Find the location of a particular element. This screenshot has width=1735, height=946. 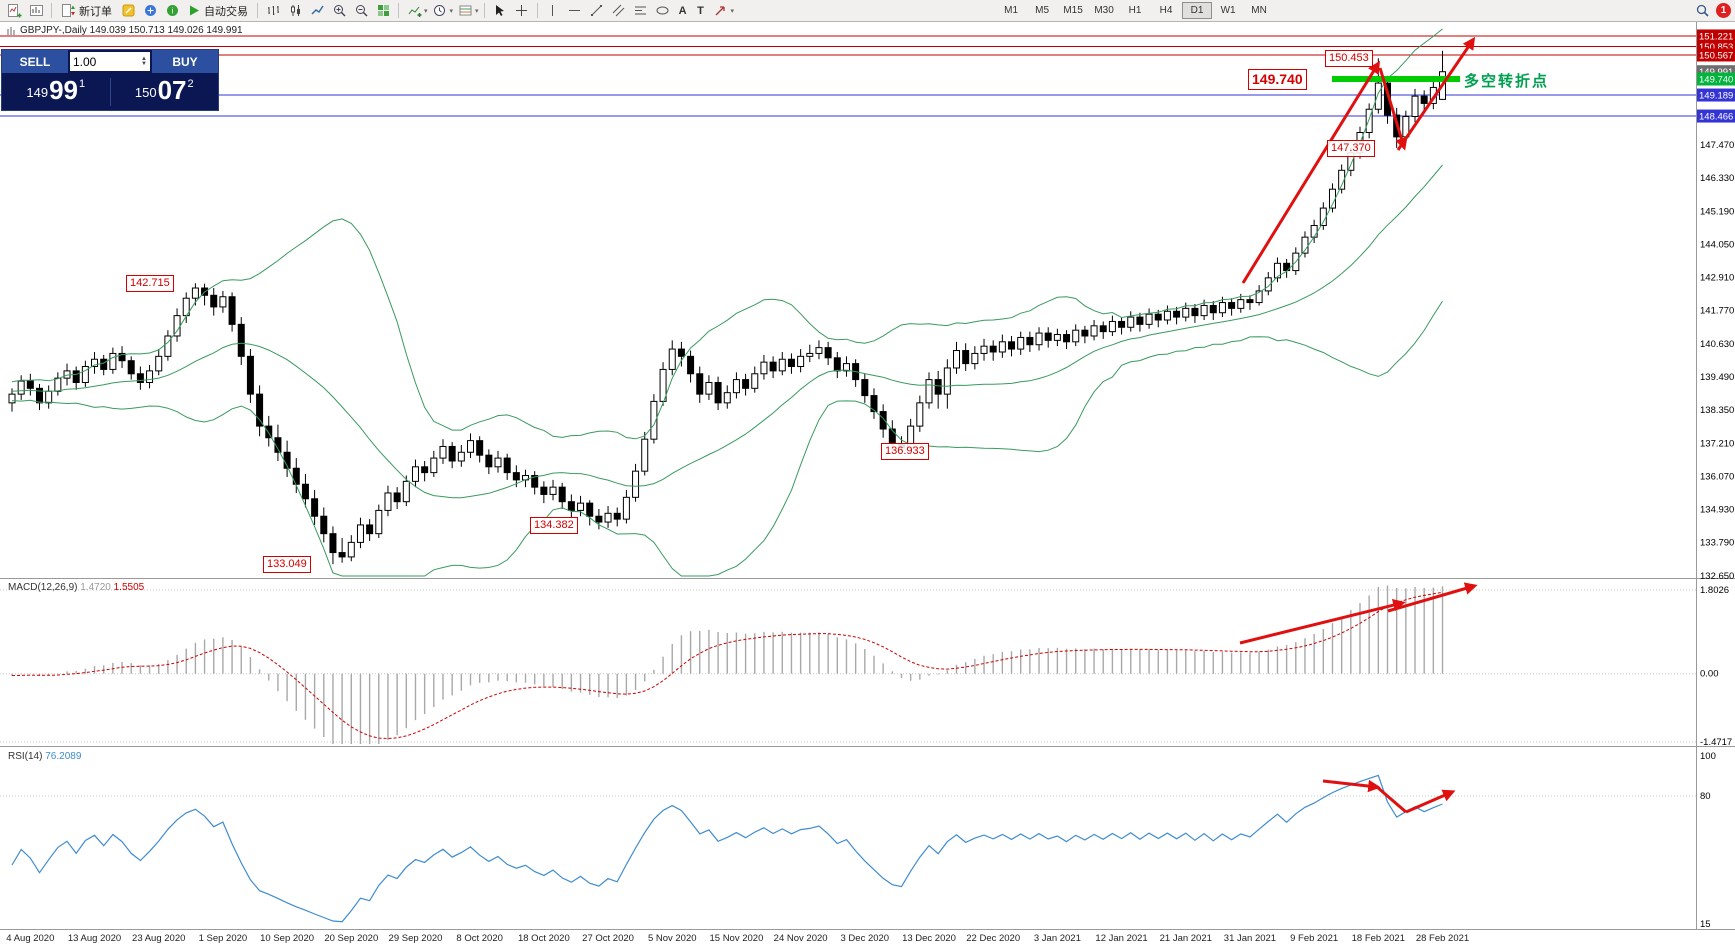

svg-text: 147.470 is located at coordinates (1717, 145).